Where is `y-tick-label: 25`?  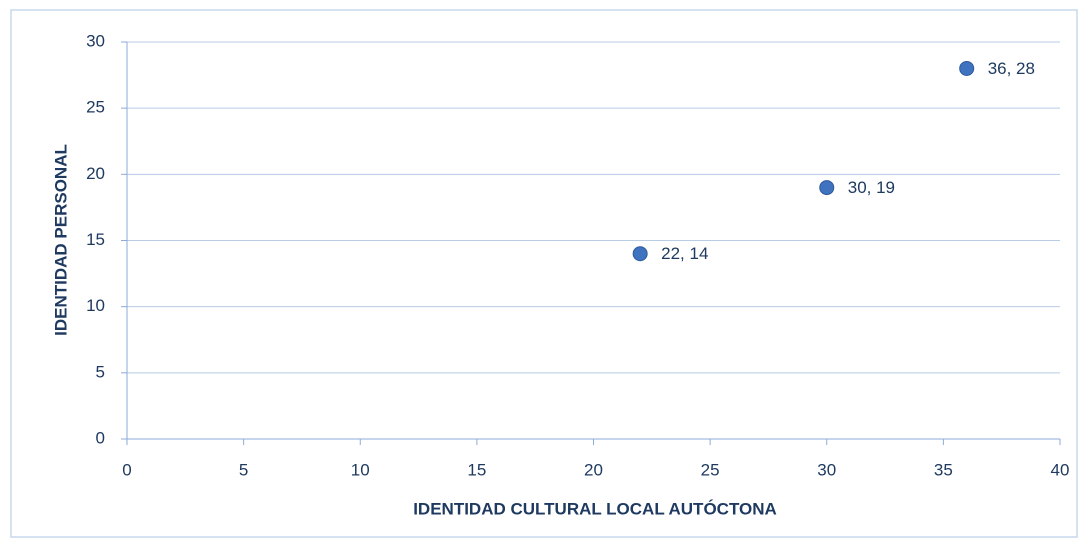 y-tick-label: 25 is located at coordinates (95, 107).